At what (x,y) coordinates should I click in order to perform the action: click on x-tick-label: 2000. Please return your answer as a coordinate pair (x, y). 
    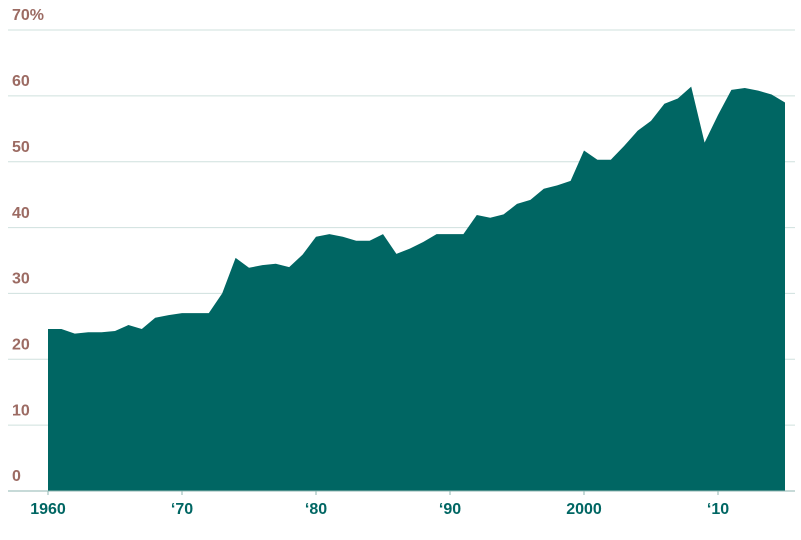
    Looking at the image, I should click on (584, 509).